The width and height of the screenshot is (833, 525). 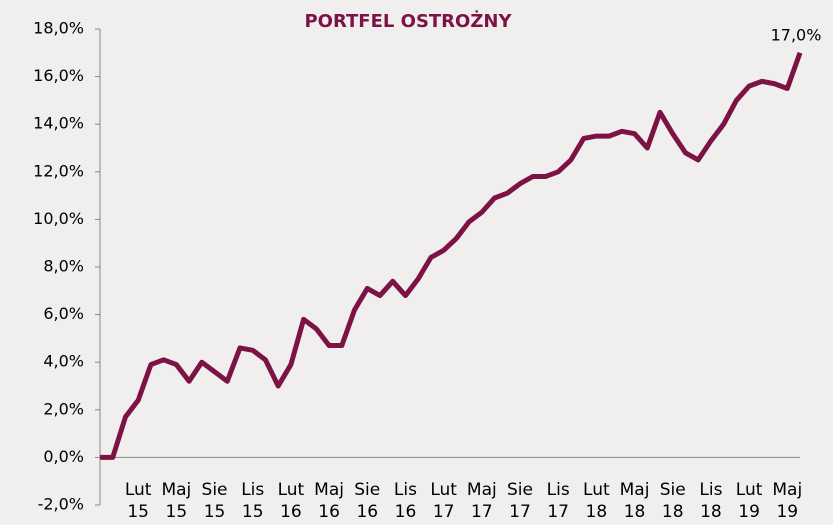 What do you see at coordinates (482, 501) in the screenshot?
I see `x-tick-label: Maj 17` at bounding box center [482, 501].